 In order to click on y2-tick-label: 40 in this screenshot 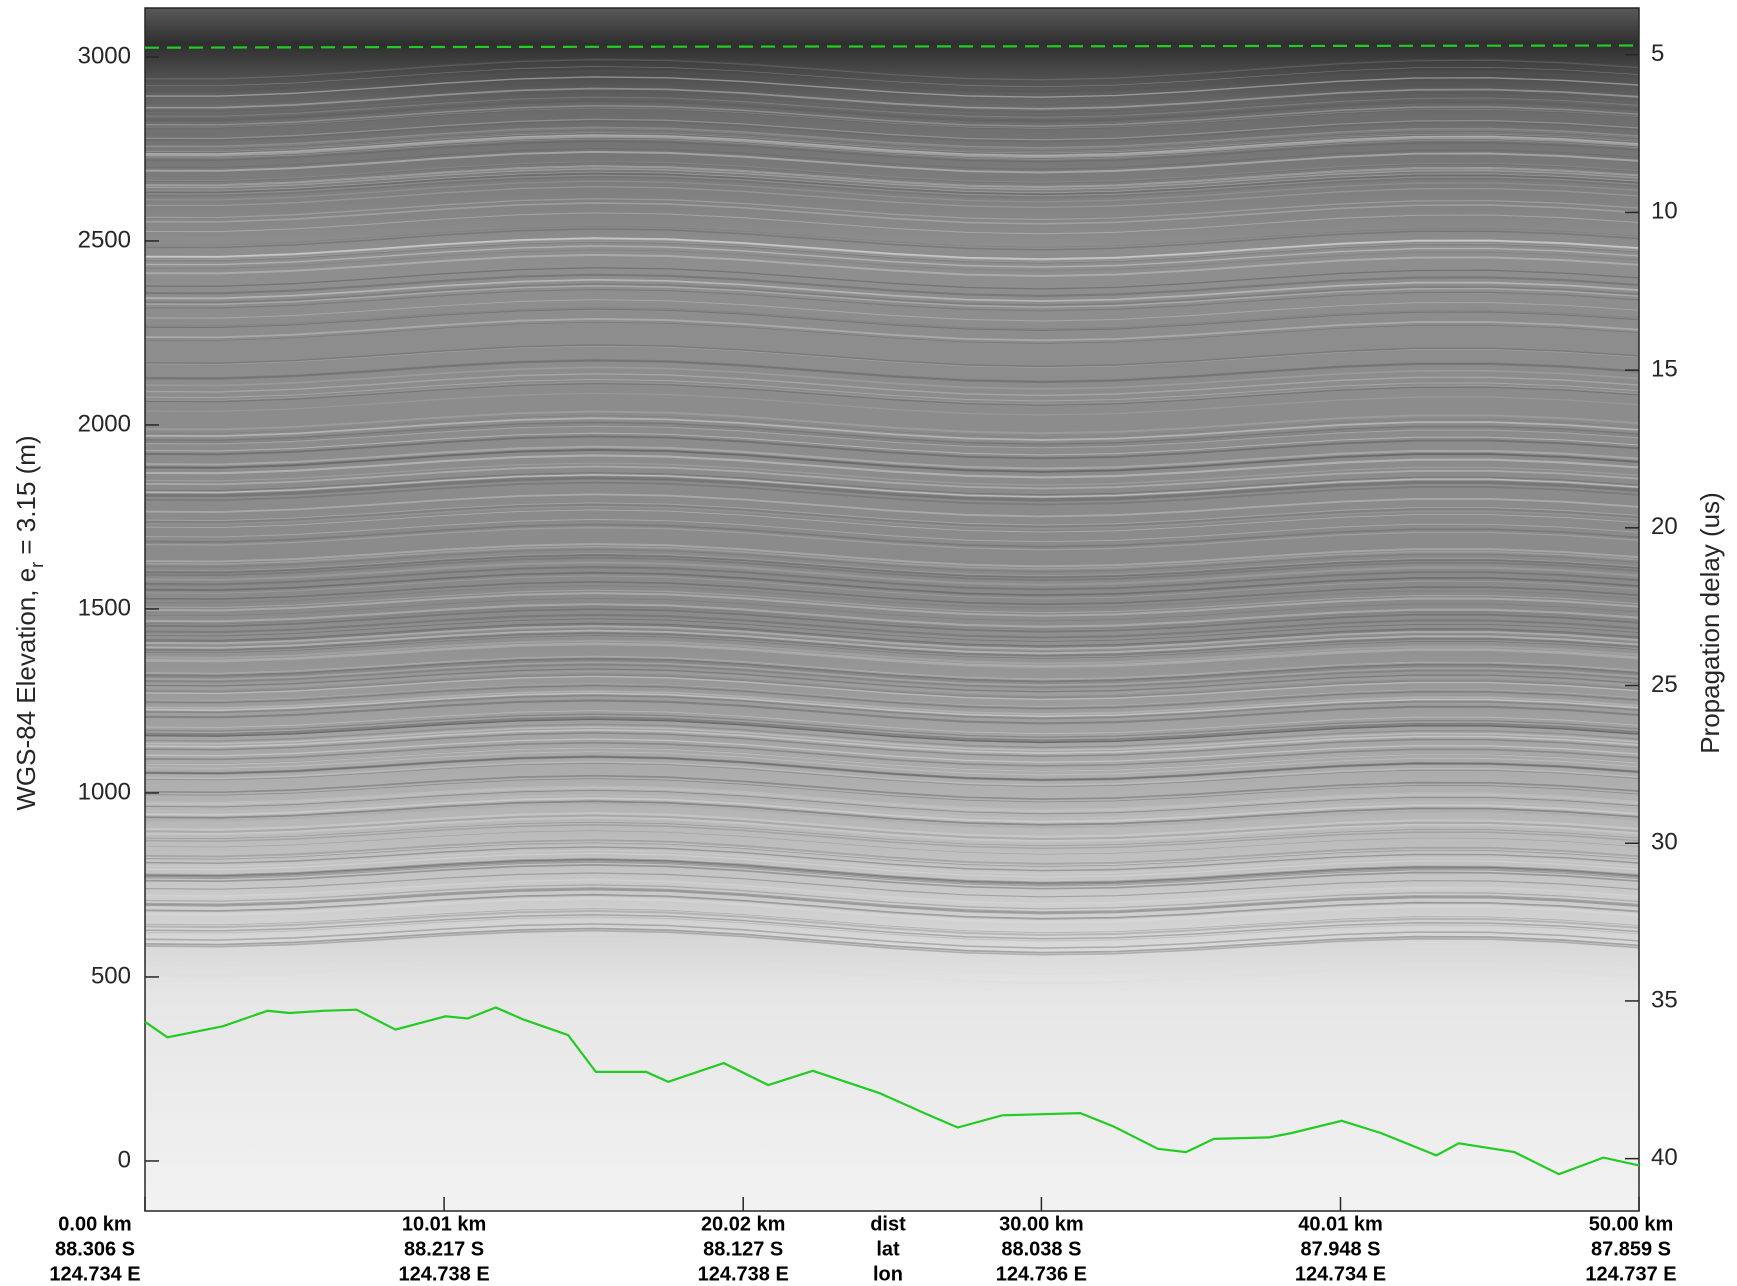, I will do `click(1664, 1157)`.